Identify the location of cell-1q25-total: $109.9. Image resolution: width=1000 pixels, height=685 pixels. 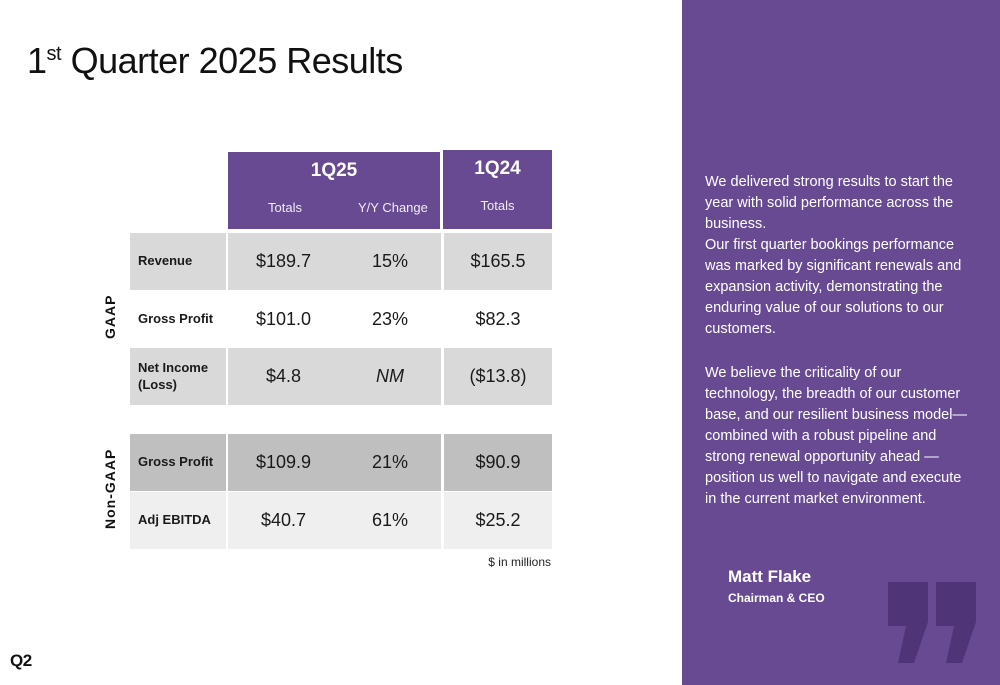
(283, 462).